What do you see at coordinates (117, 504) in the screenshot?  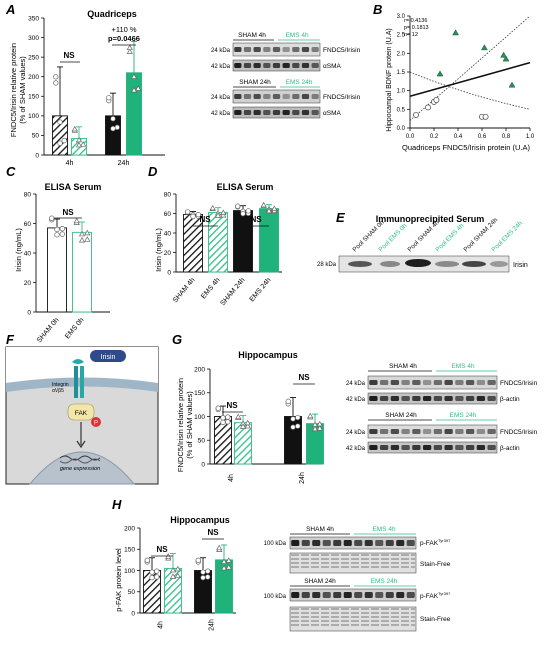 I see `panel-letter-h: H` at bounding box center [117, 504].